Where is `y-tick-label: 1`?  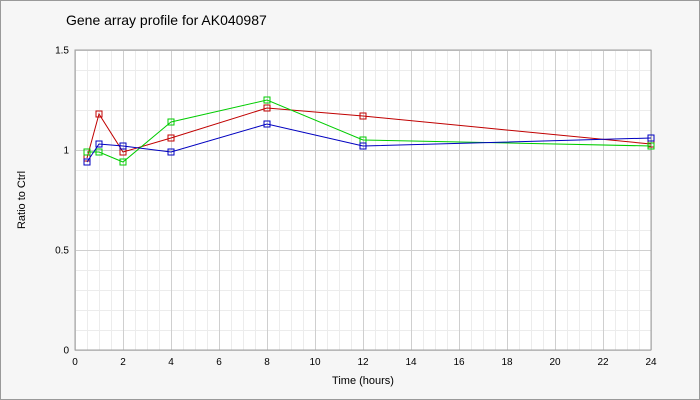
y-tick-label: 1 is located at coordinates (66, 151).